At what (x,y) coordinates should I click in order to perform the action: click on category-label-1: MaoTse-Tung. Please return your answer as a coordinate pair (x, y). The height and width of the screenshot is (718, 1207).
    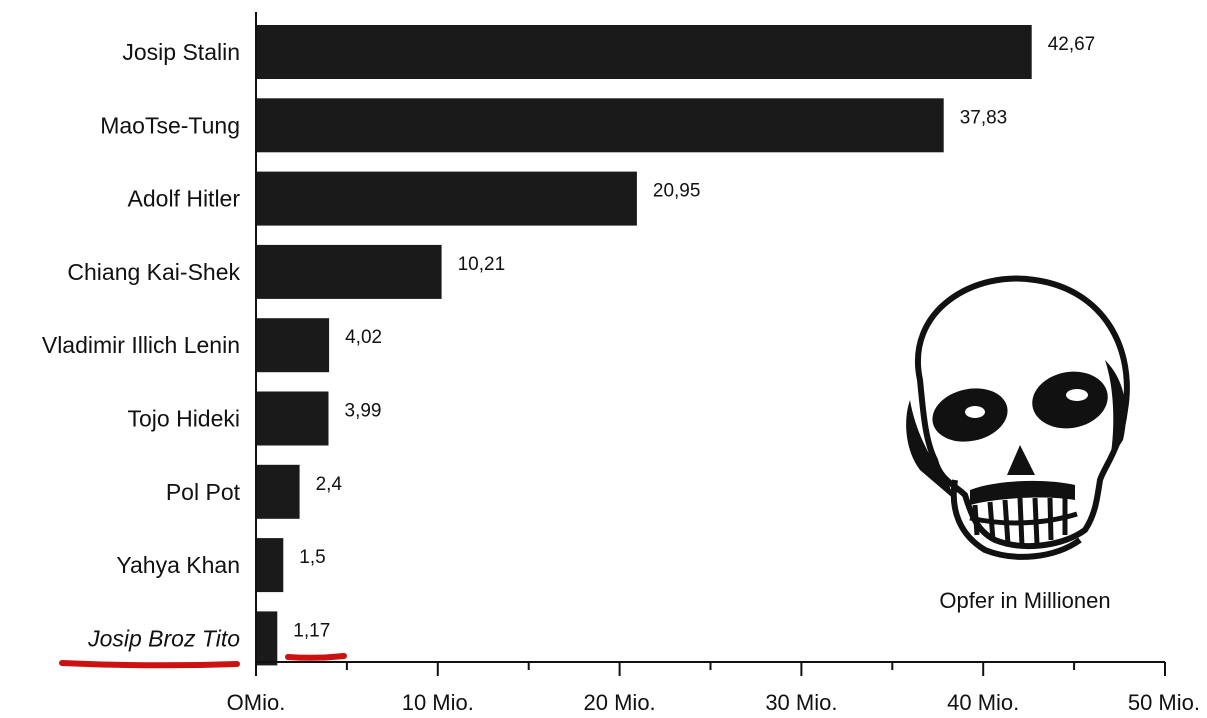
    Looking at the image, I should click on (170, 125).